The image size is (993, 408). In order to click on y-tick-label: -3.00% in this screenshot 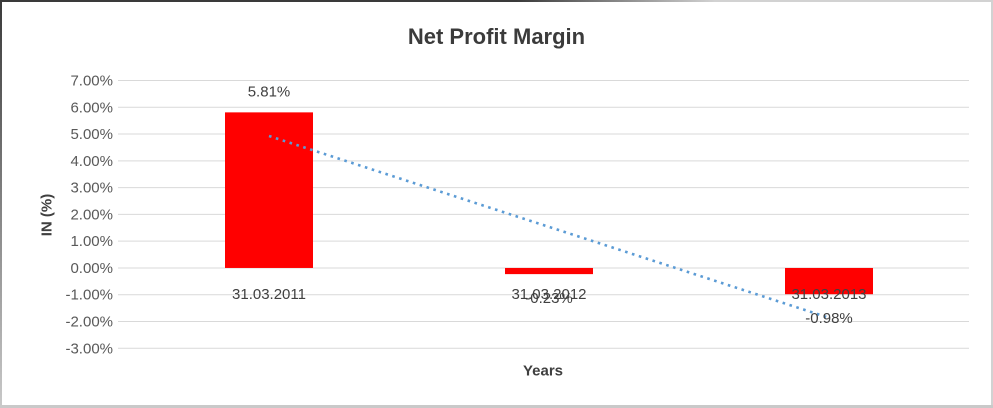, I will do `click(89, 348)`.